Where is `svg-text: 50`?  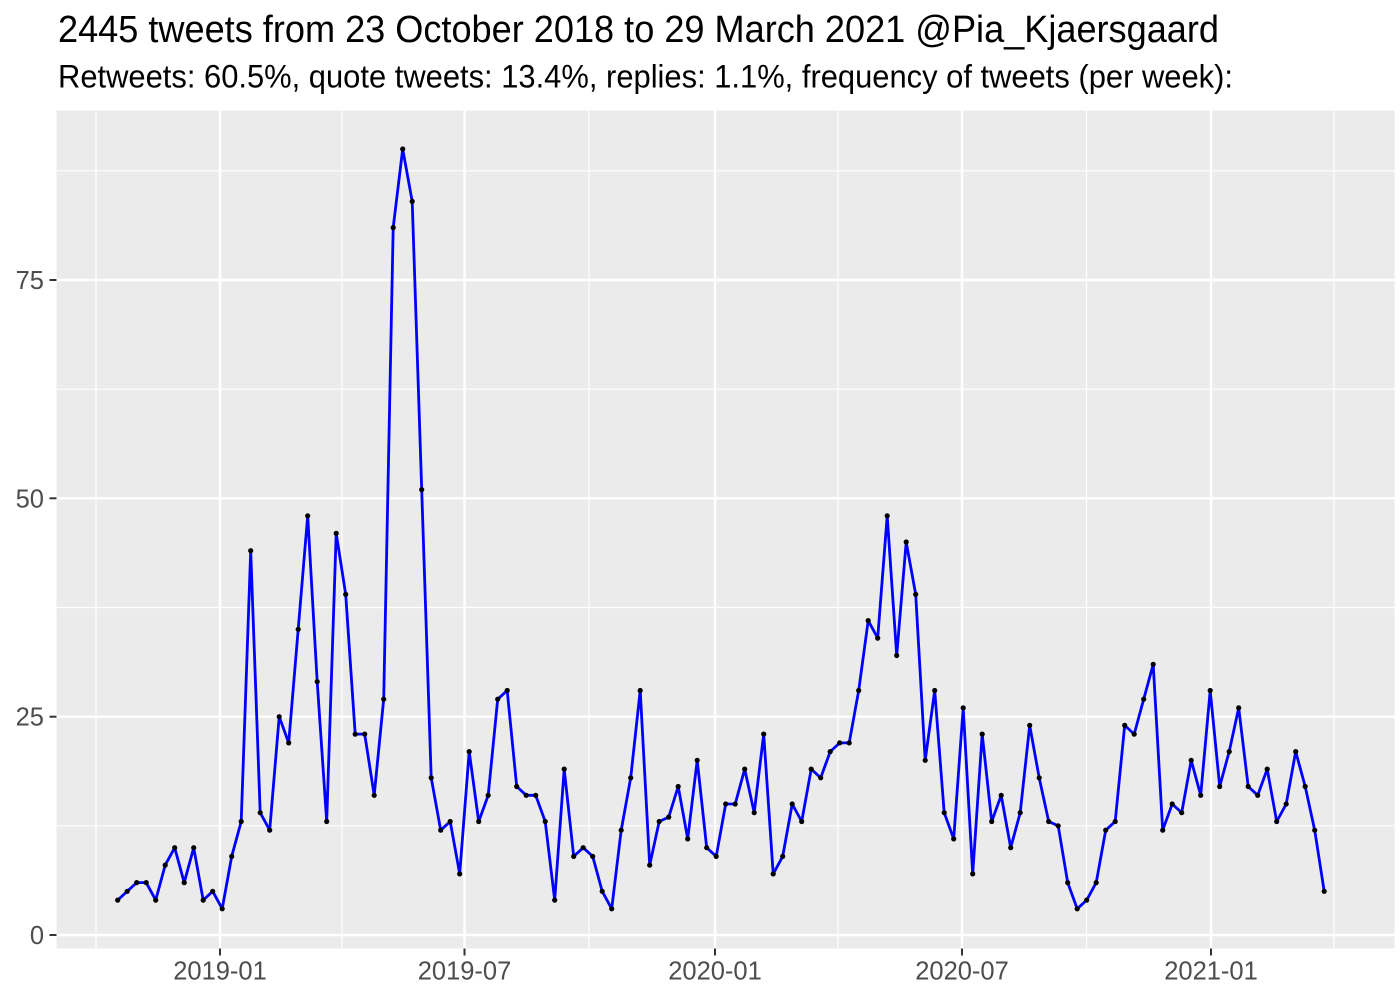 svg-text: 50 is located at coordinates (30, 499).